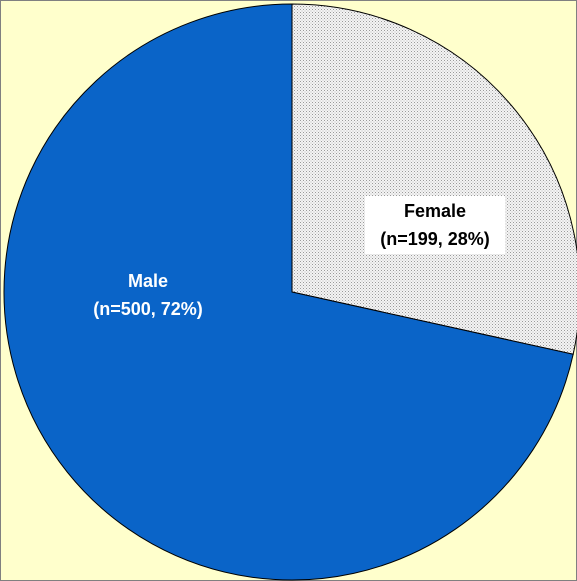 The height and width of the screenshot is (581, 577). I want to click on slice-label: Female, so click(435, 211).